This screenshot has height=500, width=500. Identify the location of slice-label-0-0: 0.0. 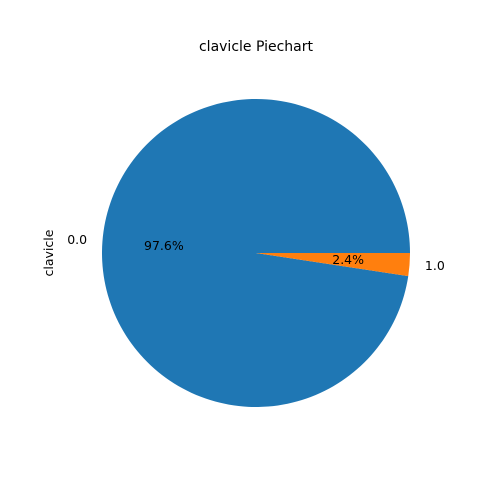
(77, 239).